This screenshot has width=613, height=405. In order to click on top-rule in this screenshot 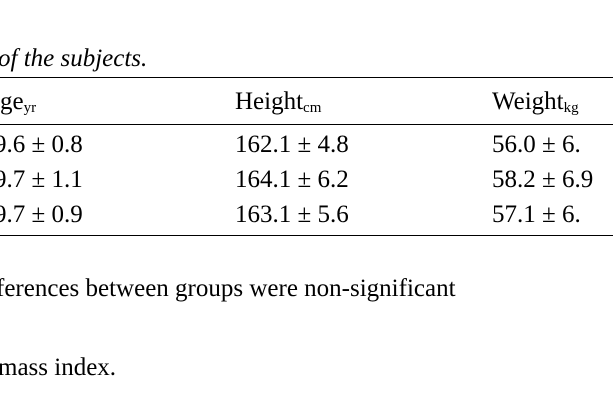, I will do `click(306, 77)`.